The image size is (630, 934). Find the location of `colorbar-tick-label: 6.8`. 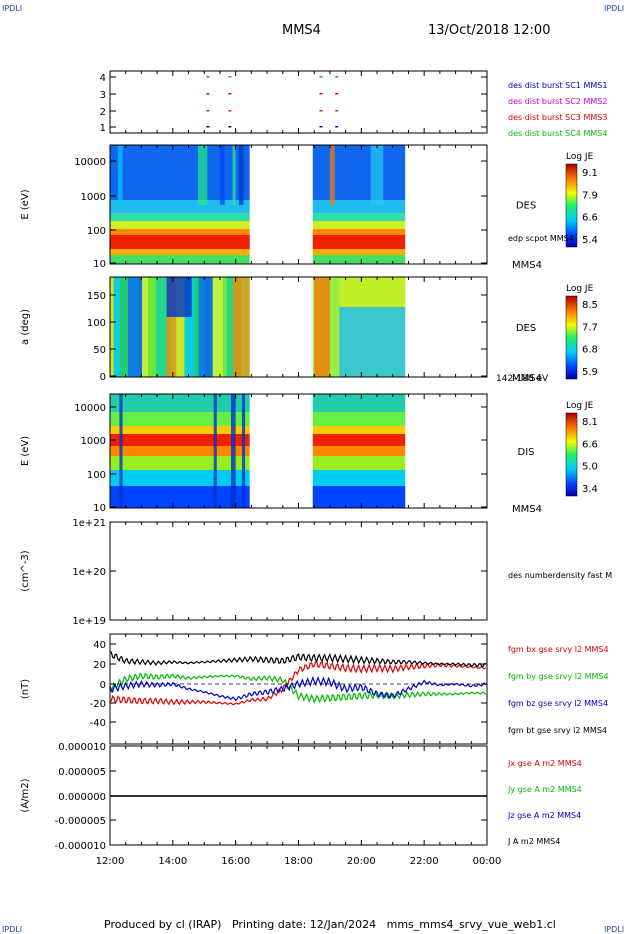

colorbar-tick-label: 6.8 is located at coordinates (590, 350).